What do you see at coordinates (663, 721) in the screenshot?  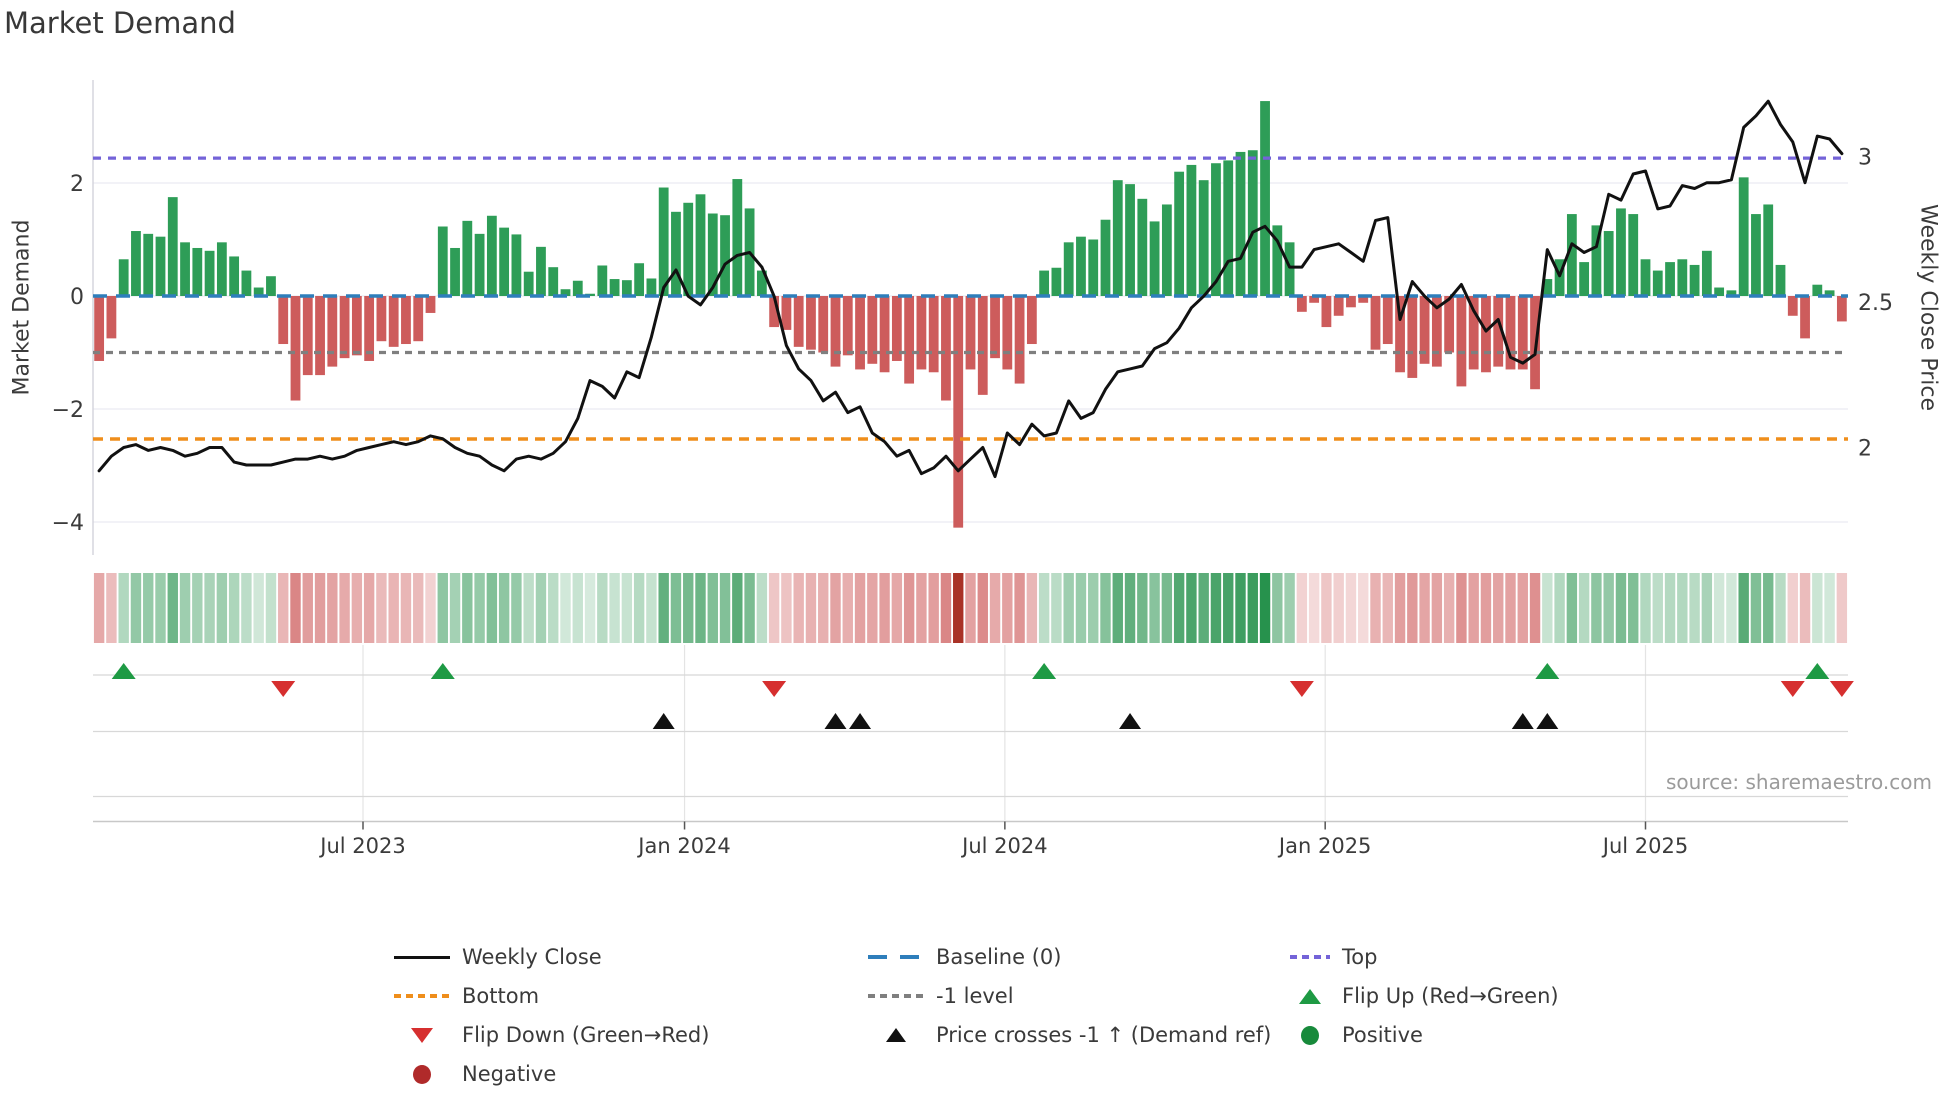 I see `price-cross-marker` at bounding box center [663, 721].